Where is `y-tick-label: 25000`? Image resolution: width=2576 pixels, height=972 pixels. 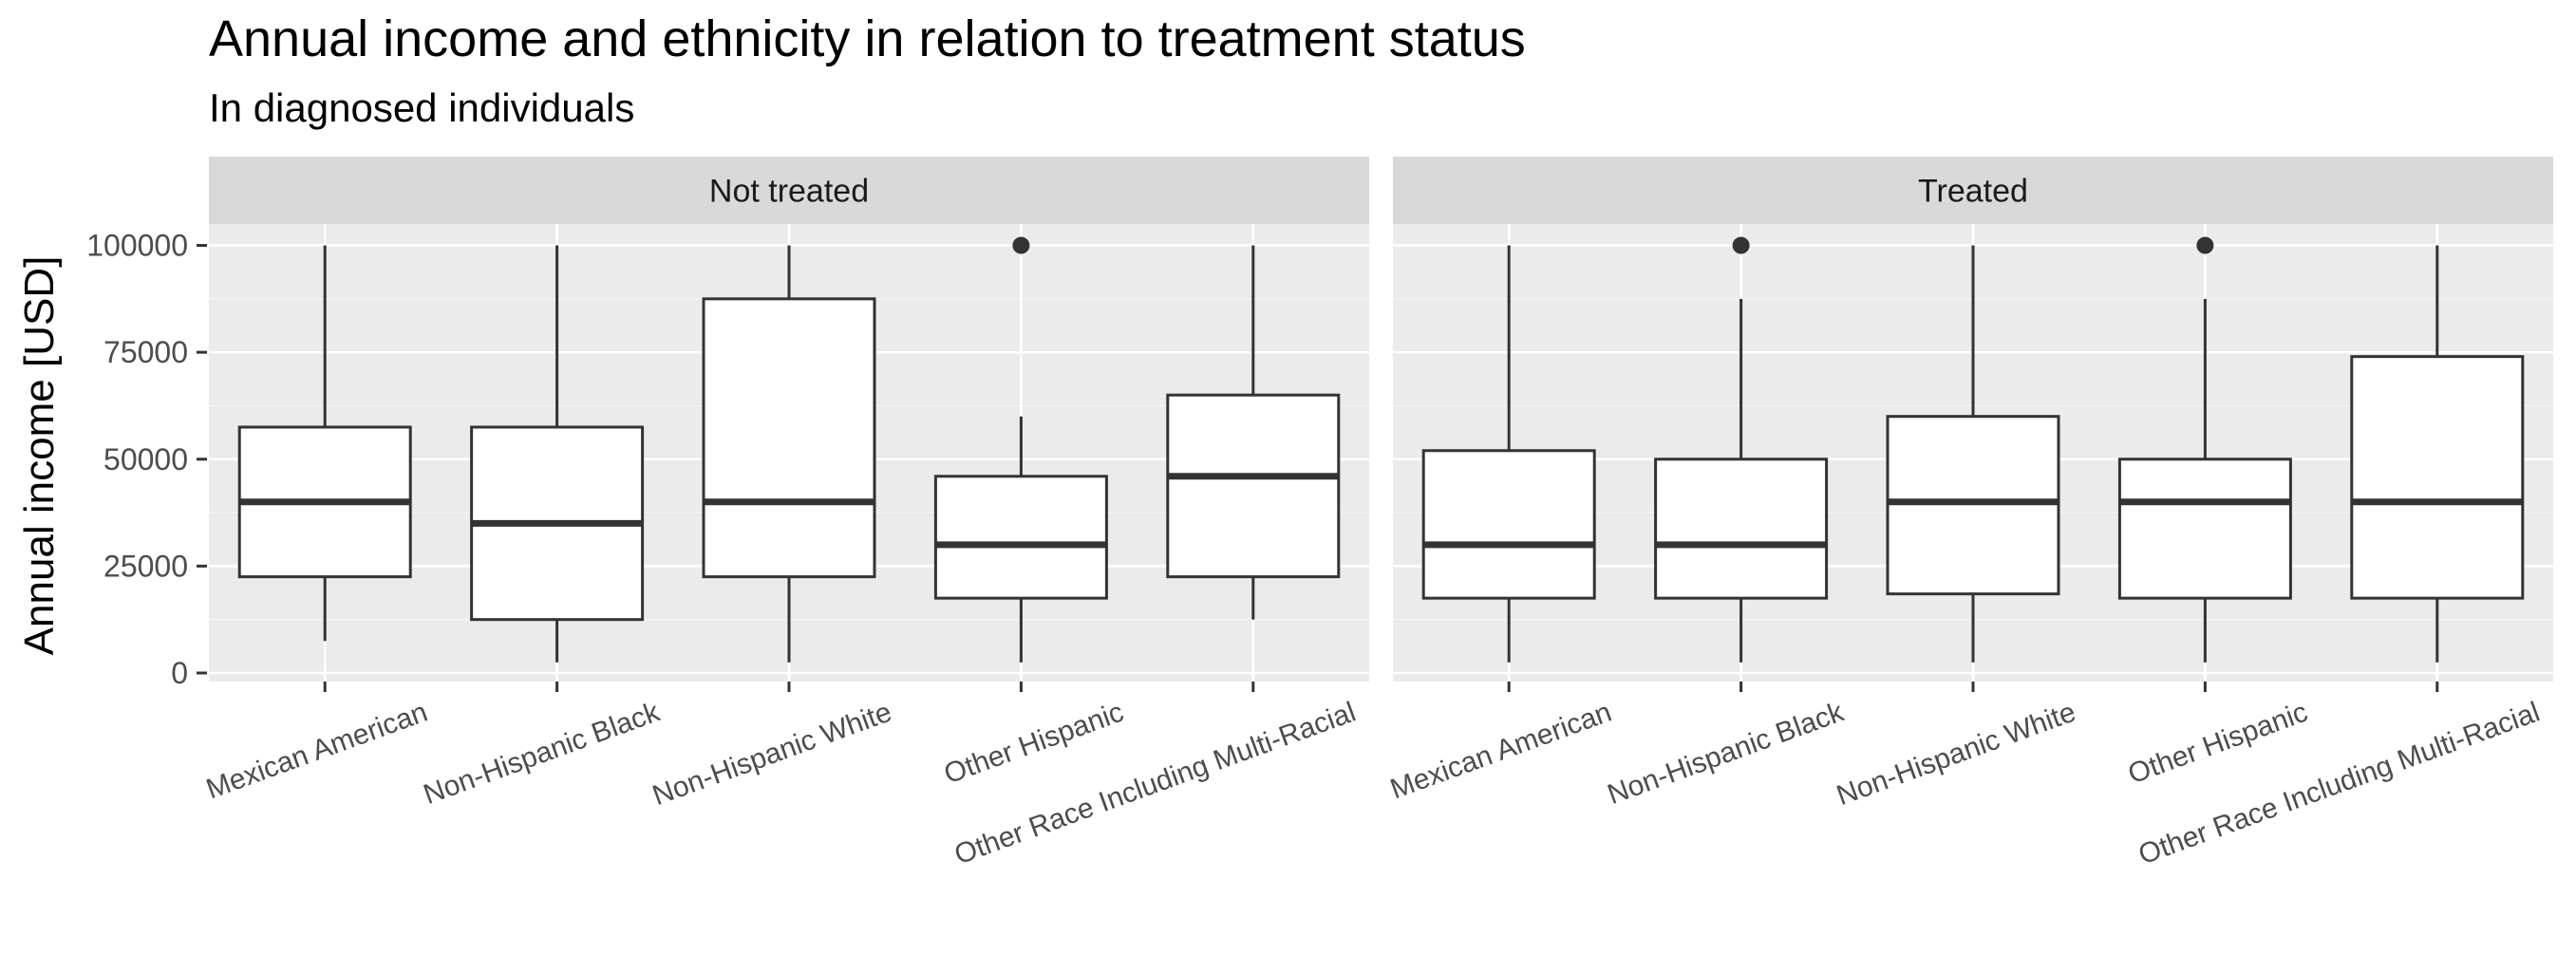
y-tick-label: 25000 is located at coordinates (145, 566).